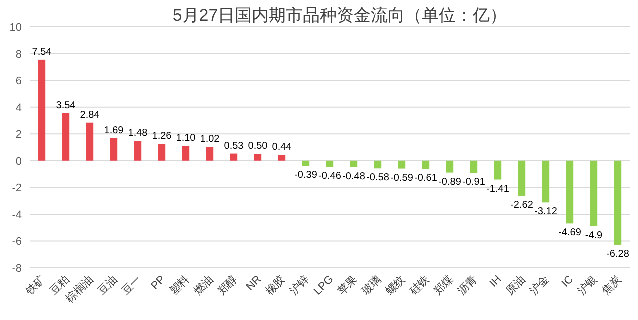  I want to click on y-tick-label: -6, so click(17, 242).